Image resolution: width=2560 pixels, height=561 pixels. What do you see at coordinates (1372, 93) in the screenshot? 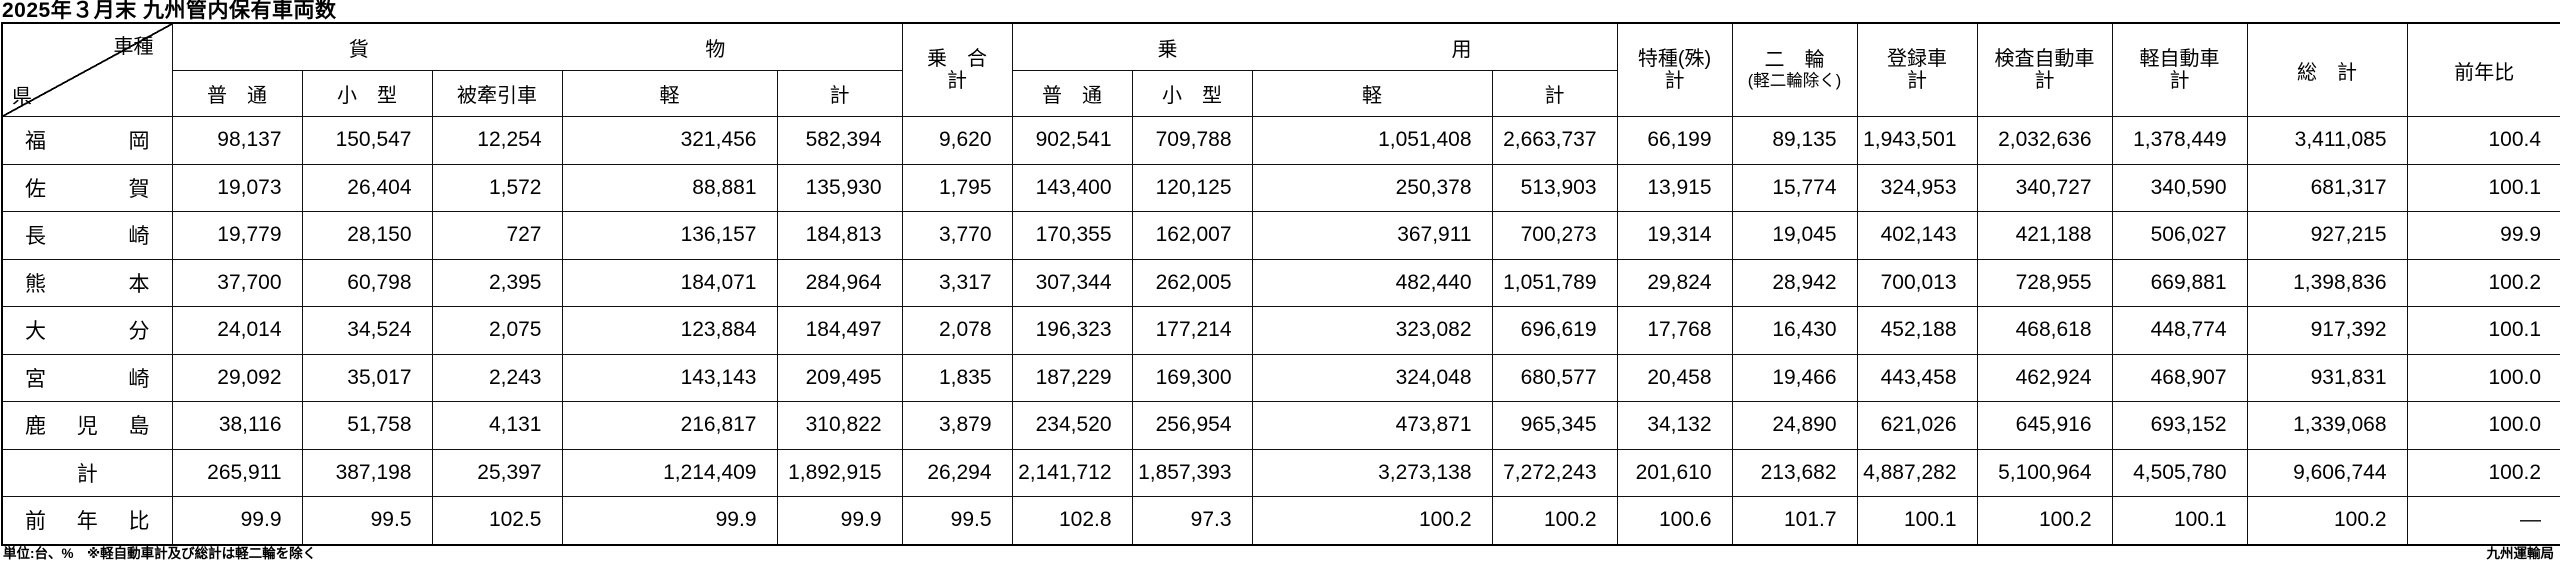
I see `col-passenger-kei: 軽` at bounding box center [1372, 93].